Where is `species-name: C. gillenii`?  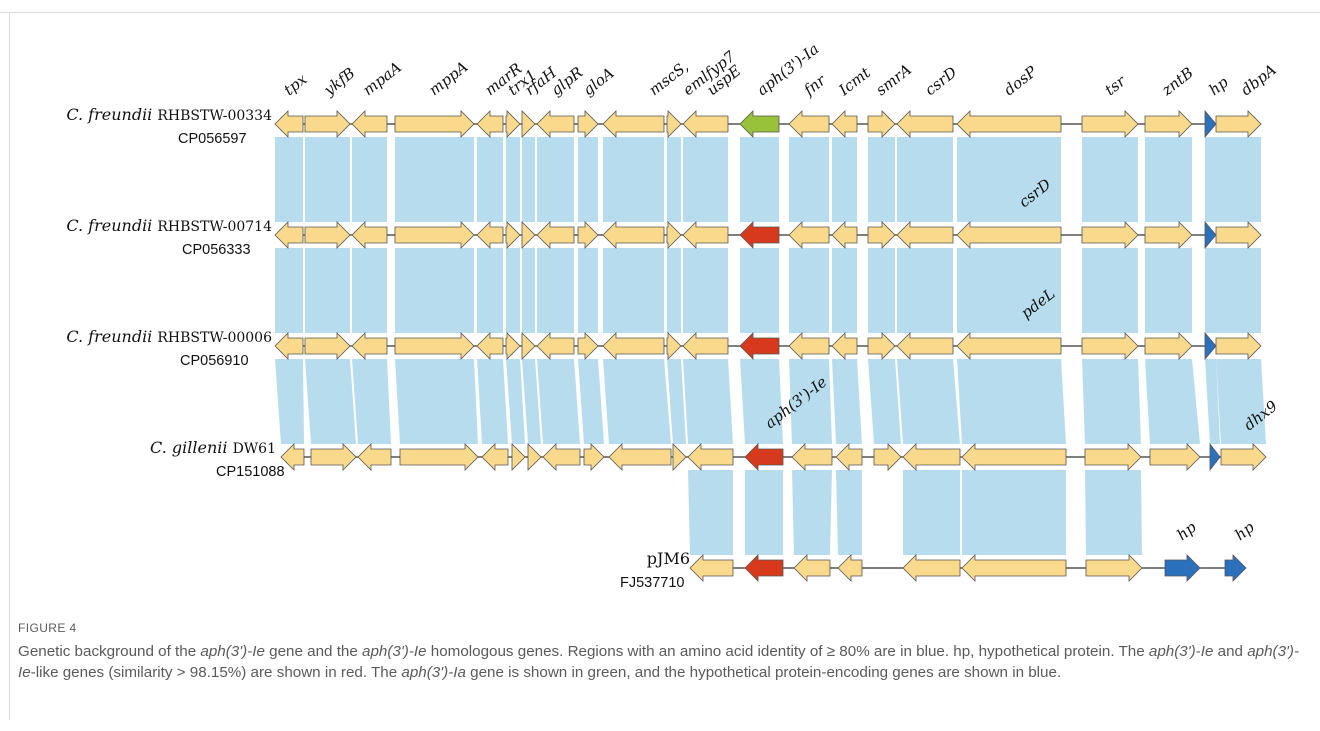
species-name: C. gillenii is located at coordinates (191, 447).